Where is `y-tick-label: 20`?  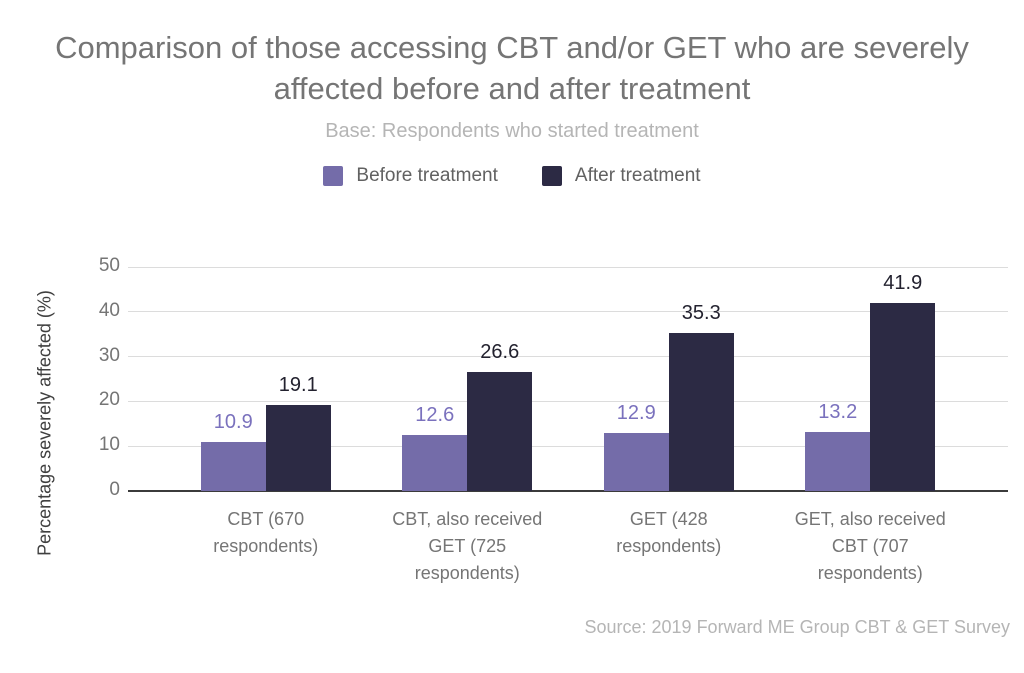 y-tick-label: 20 is located at coordinates (109, 400).